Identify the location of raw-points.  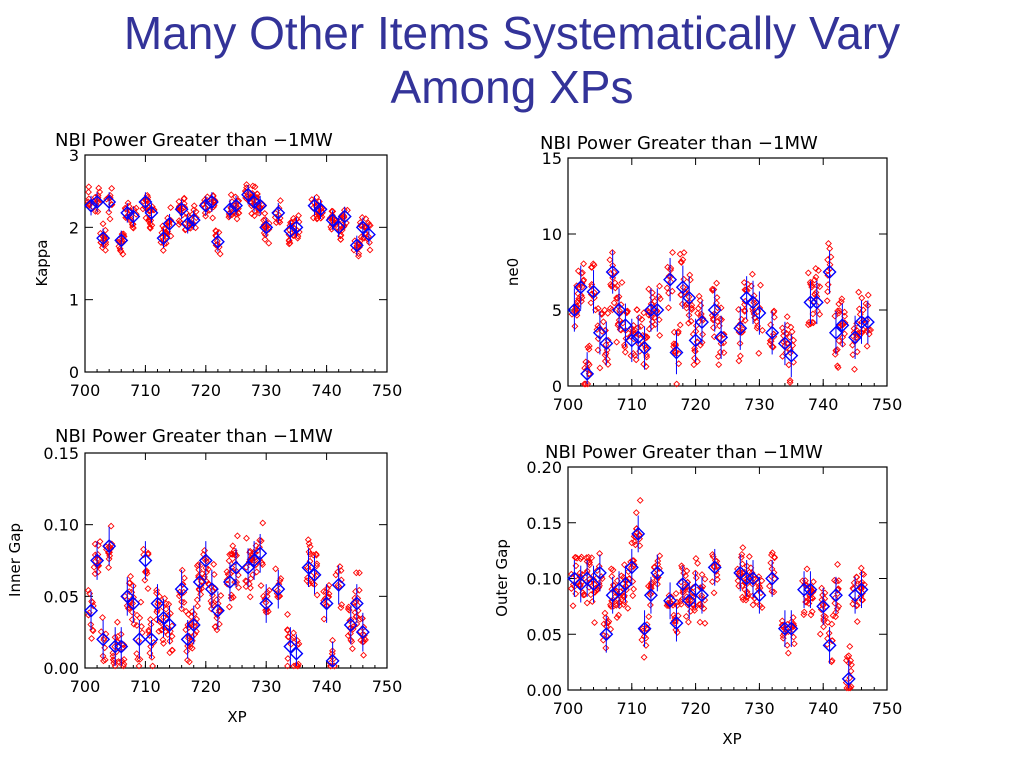
(721, 314).